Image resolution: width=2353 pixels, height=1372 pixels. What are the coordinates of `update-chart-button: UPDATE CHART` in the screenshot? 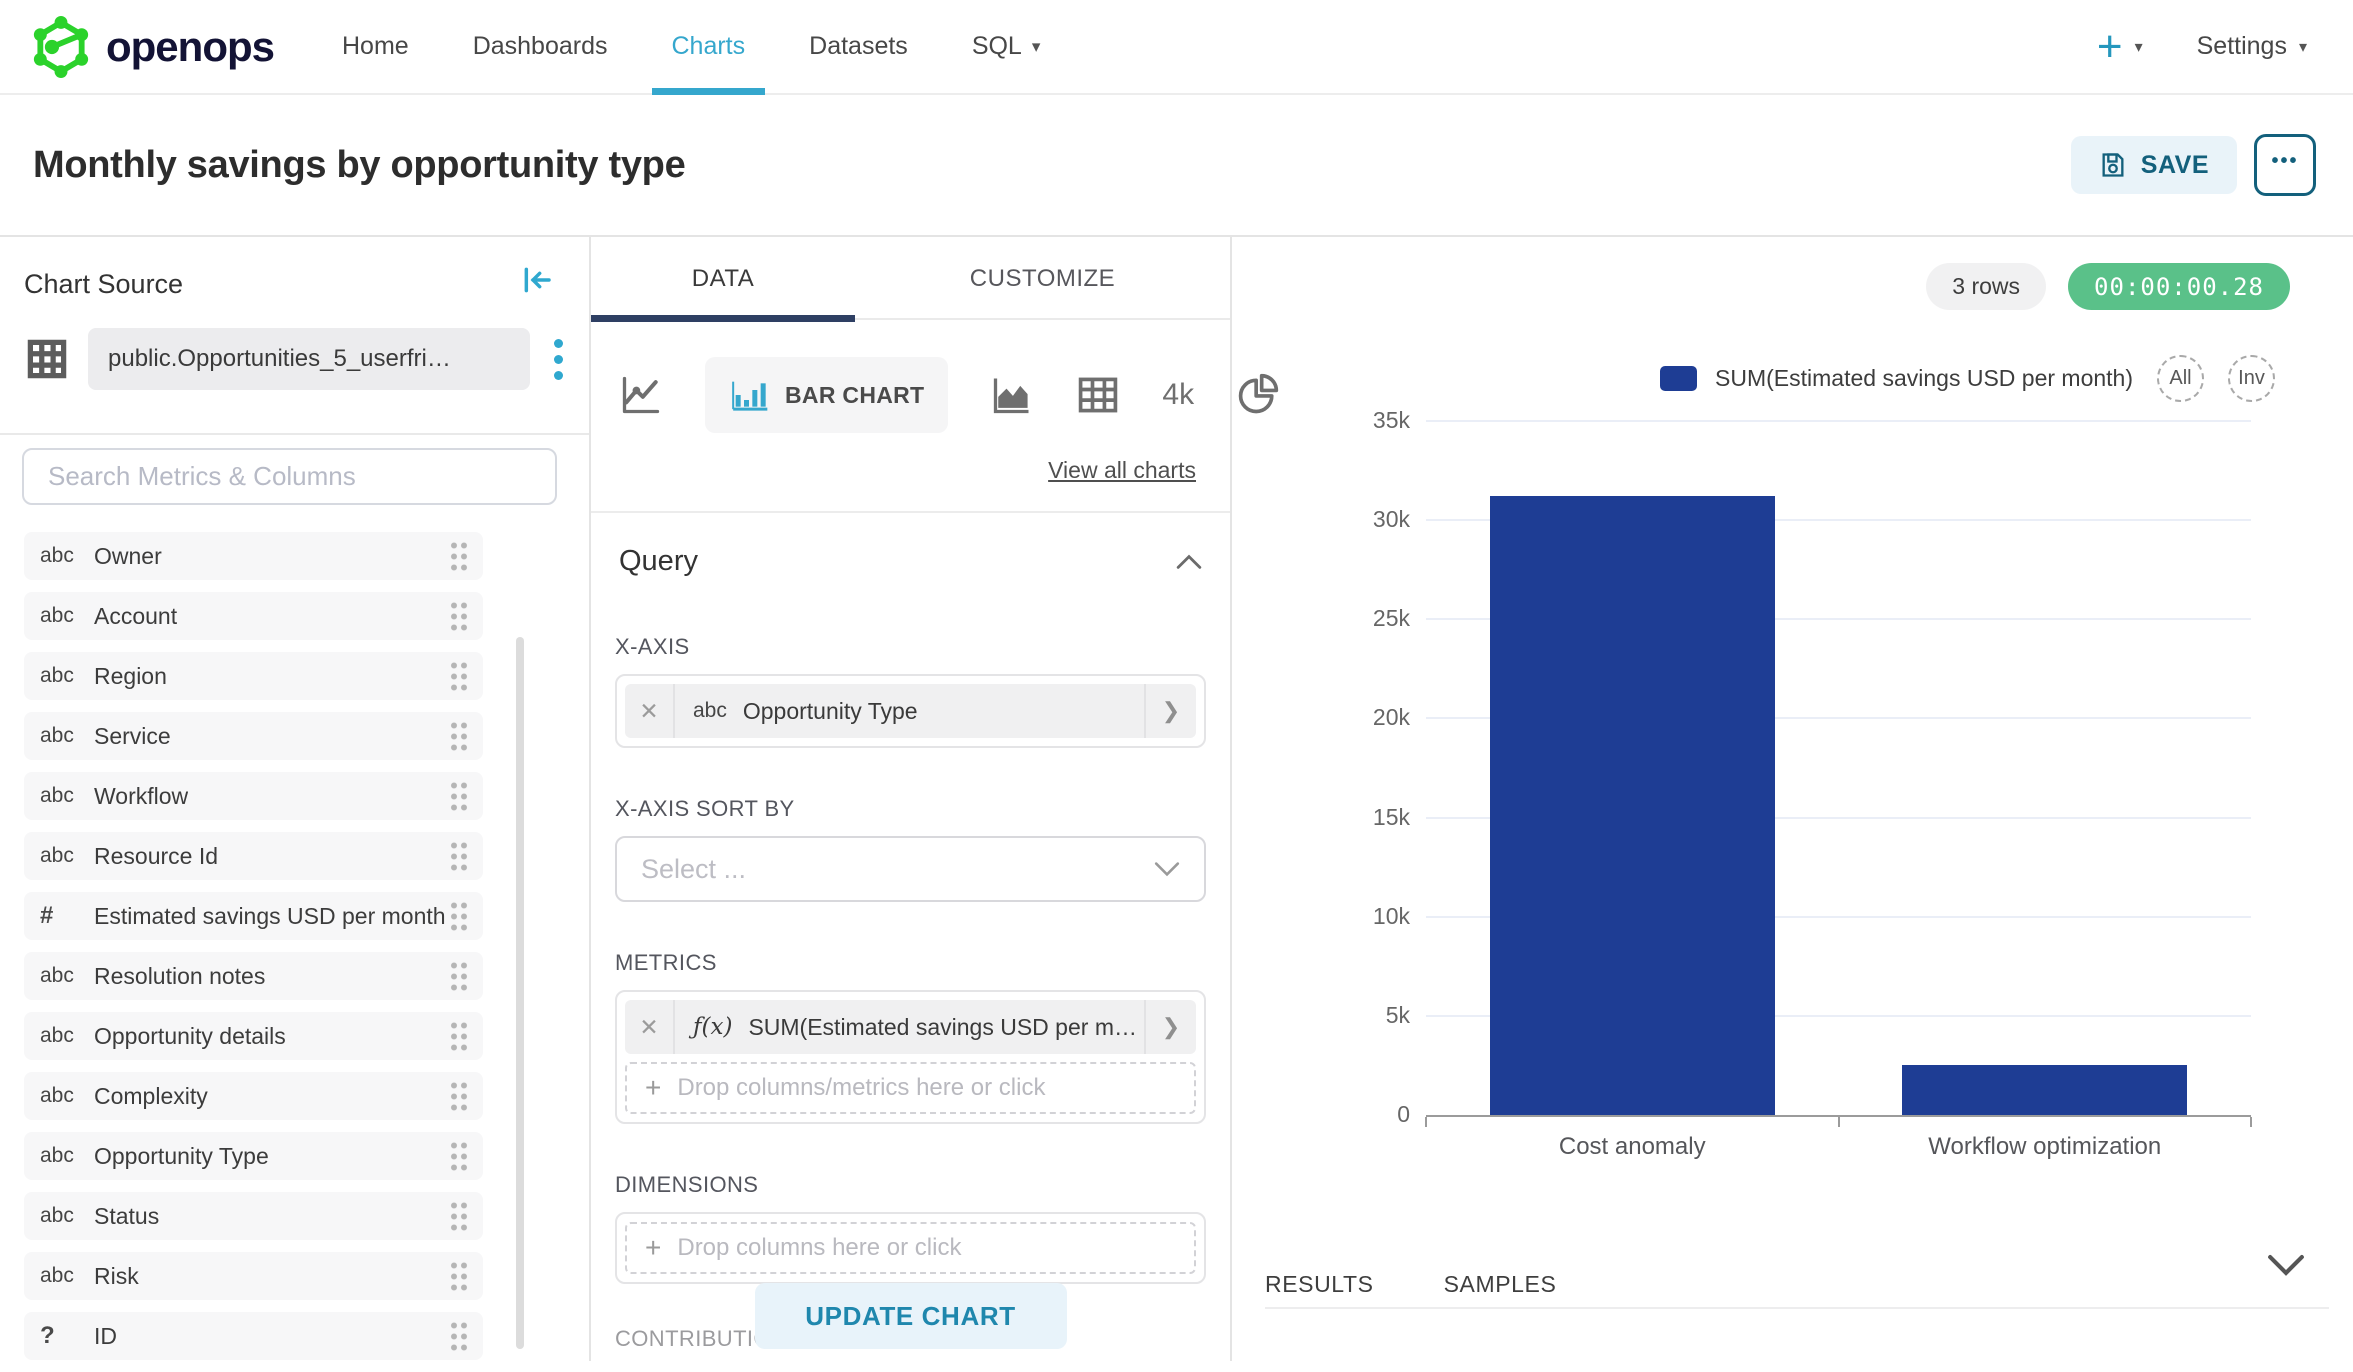 It's located at (911, 1316).